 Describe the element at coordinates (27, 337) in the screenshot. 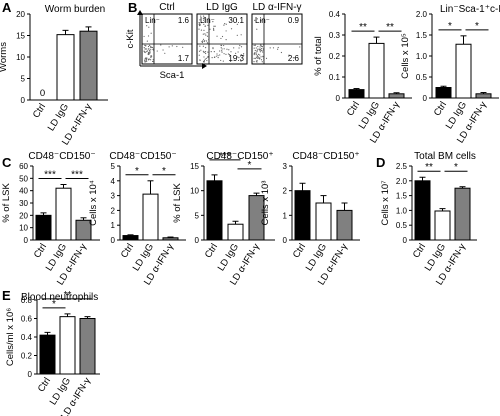

I see `y-tick-label: 0.4` at that location.